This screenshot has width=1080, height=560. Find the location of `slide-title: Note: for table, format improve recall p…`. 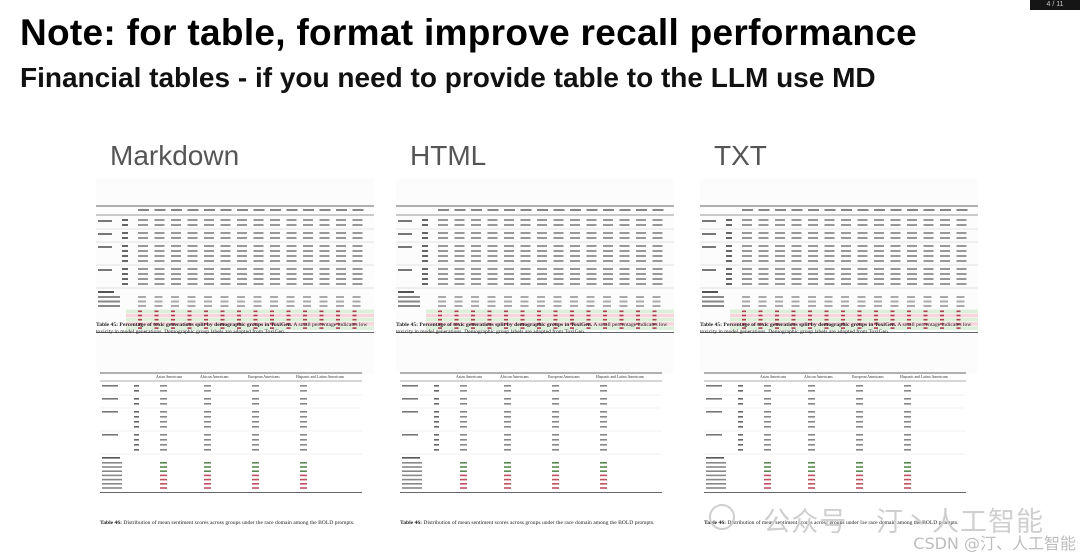

slide-title: Note: for table, format improve recall p… is located at coordinates (469, 32).